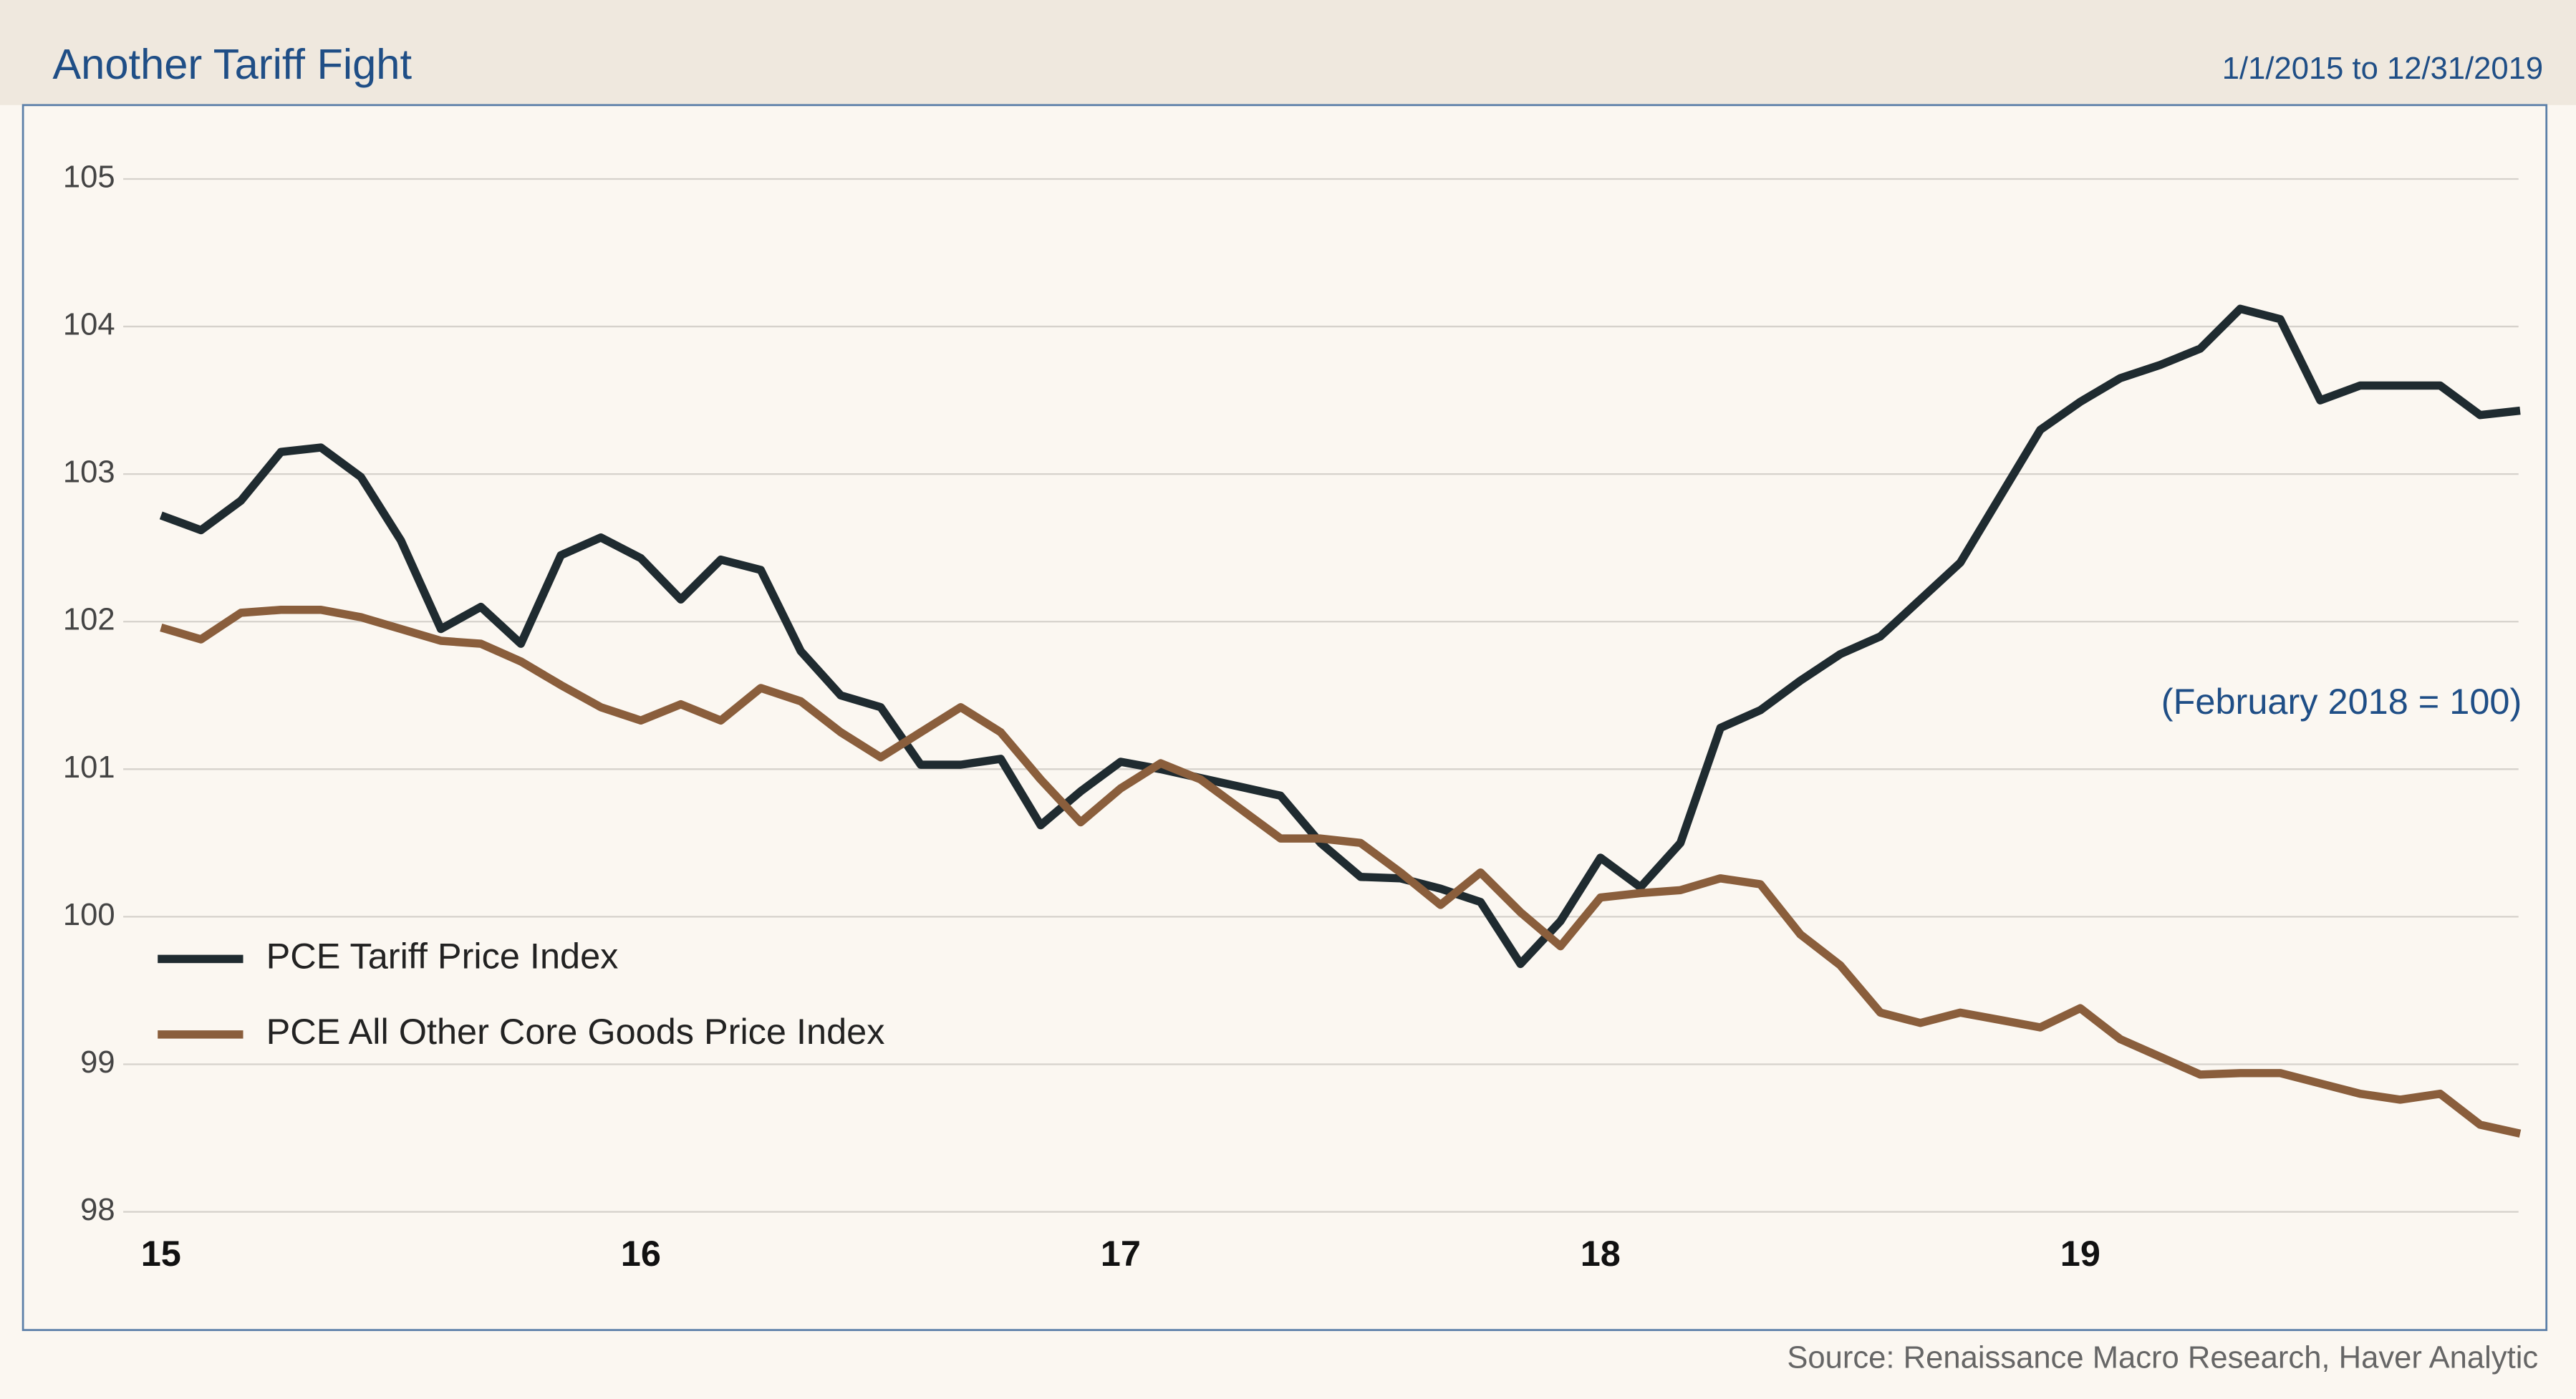  I want to click on y-tick-label: 104, so click(89, 325).